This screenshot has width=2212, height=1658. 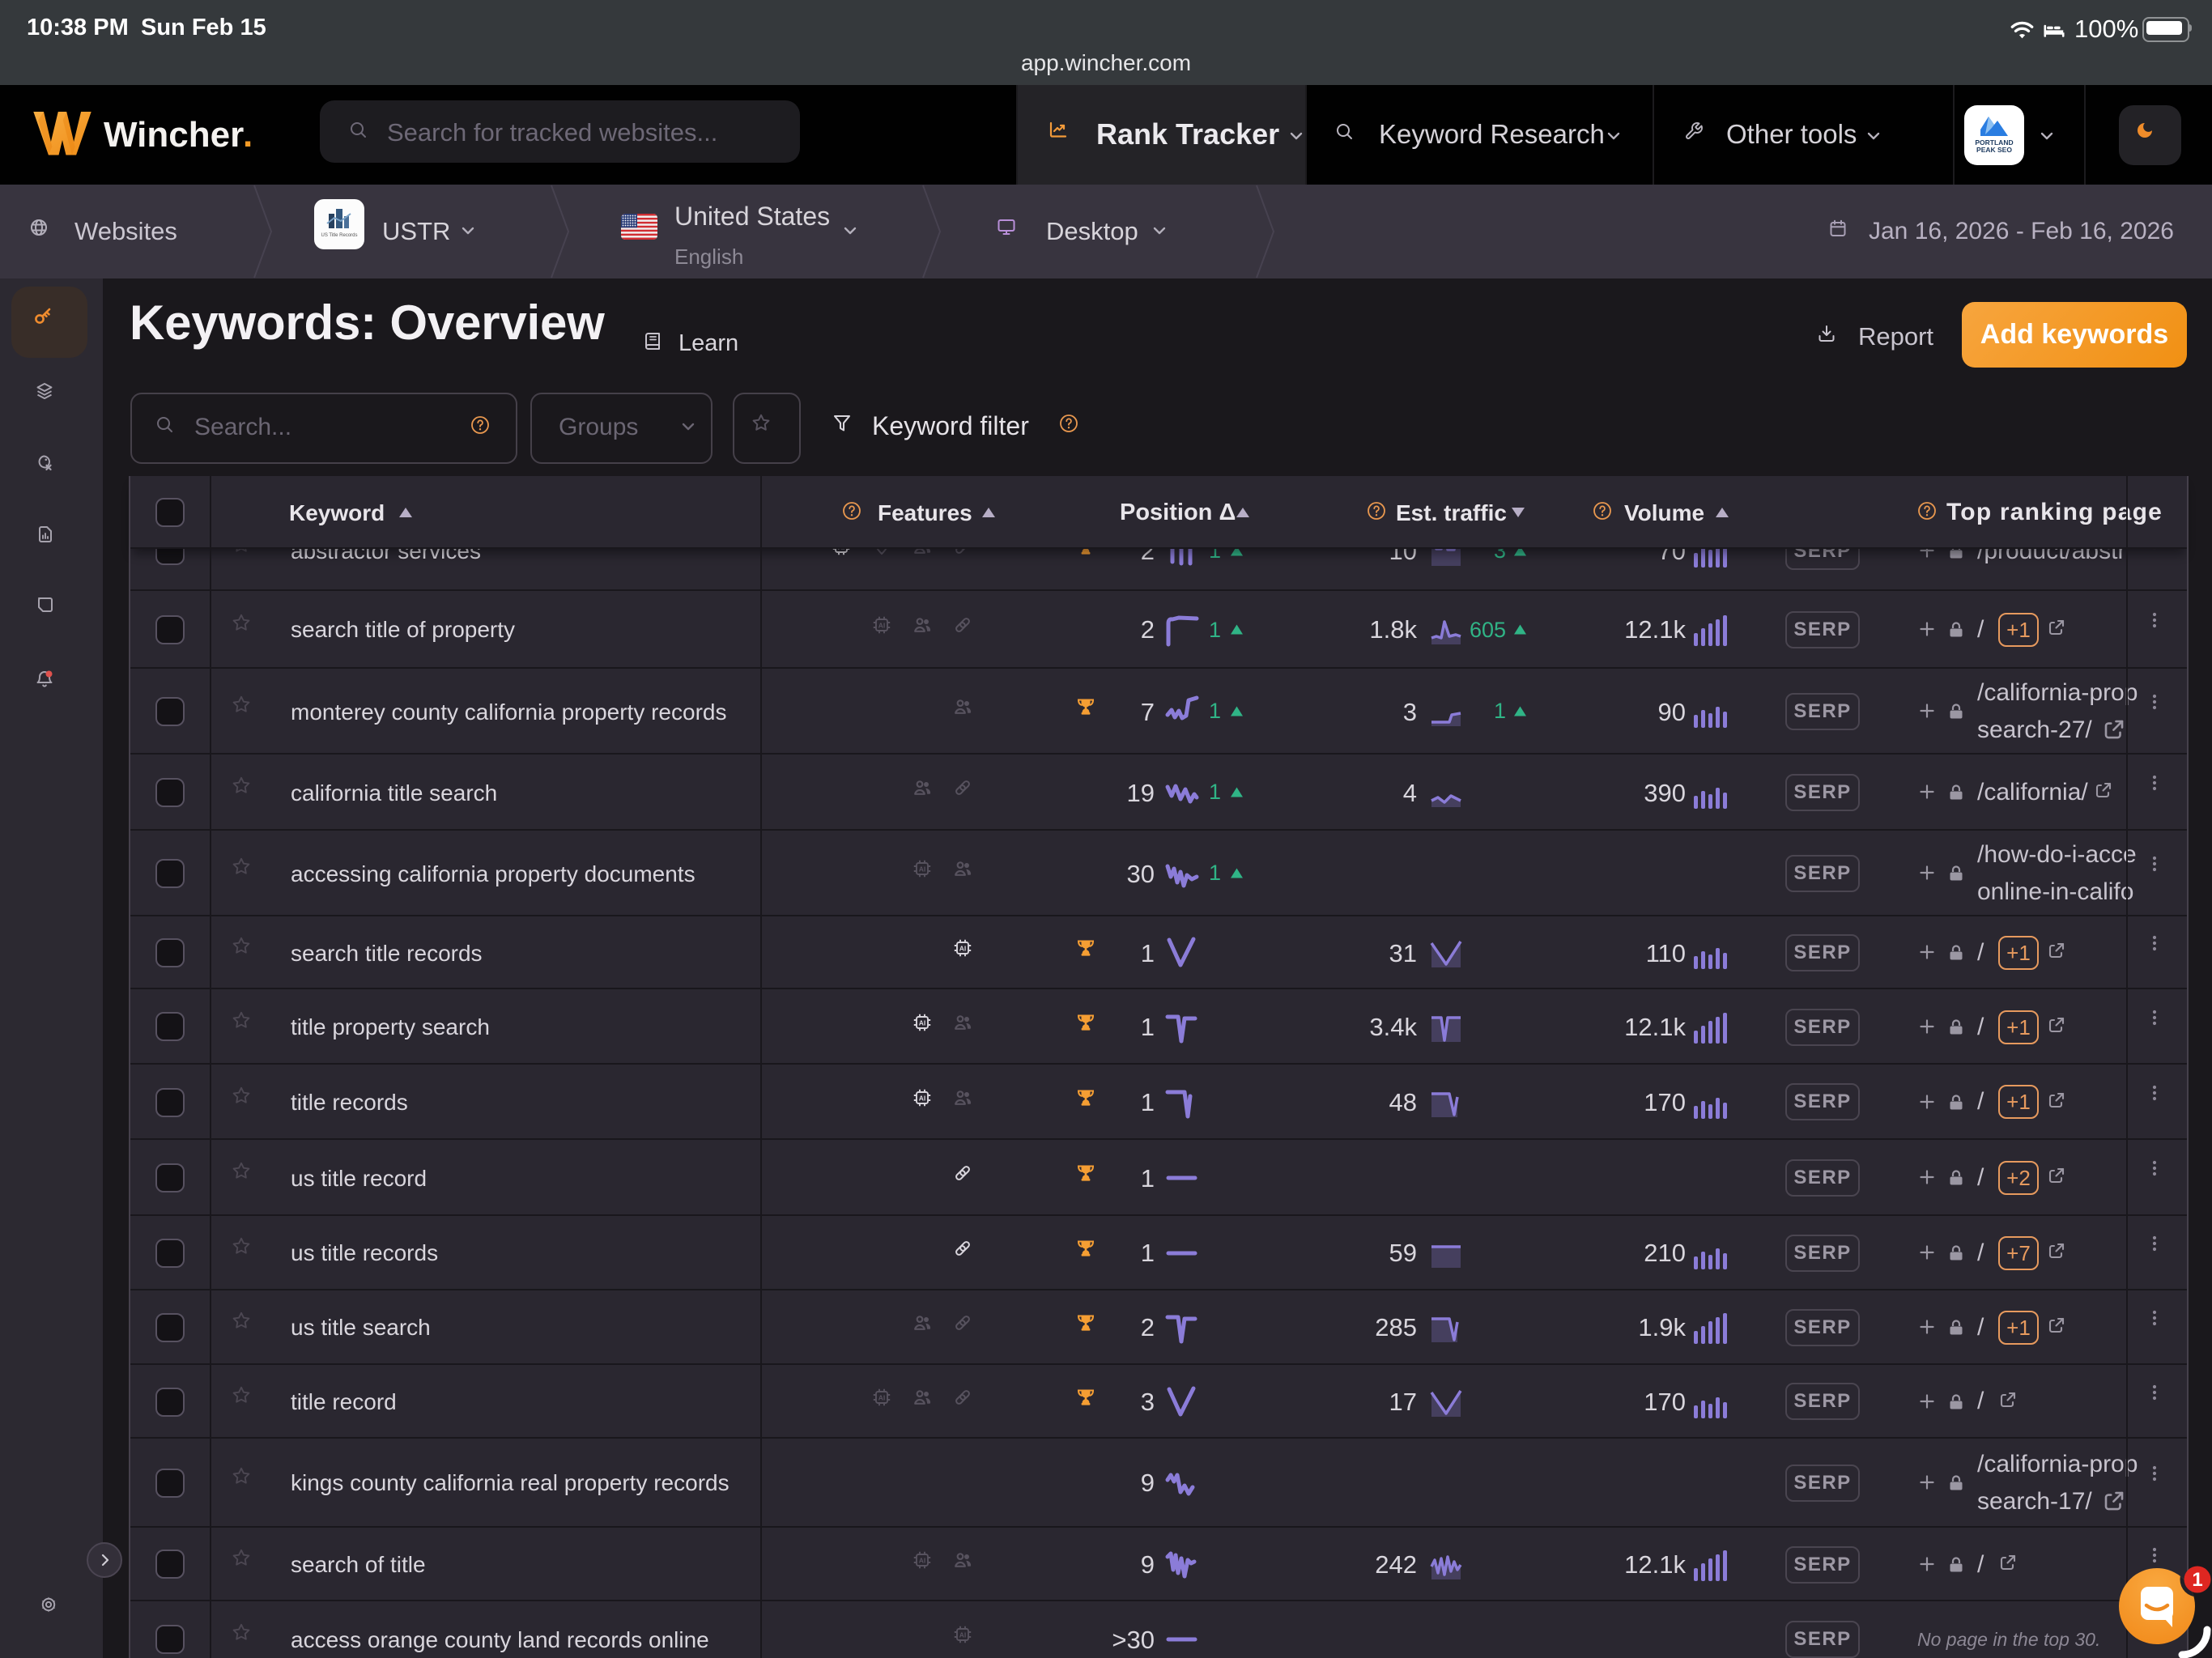 I want to click on svg-text: PORTLAND, so click(x=1994, y=142).